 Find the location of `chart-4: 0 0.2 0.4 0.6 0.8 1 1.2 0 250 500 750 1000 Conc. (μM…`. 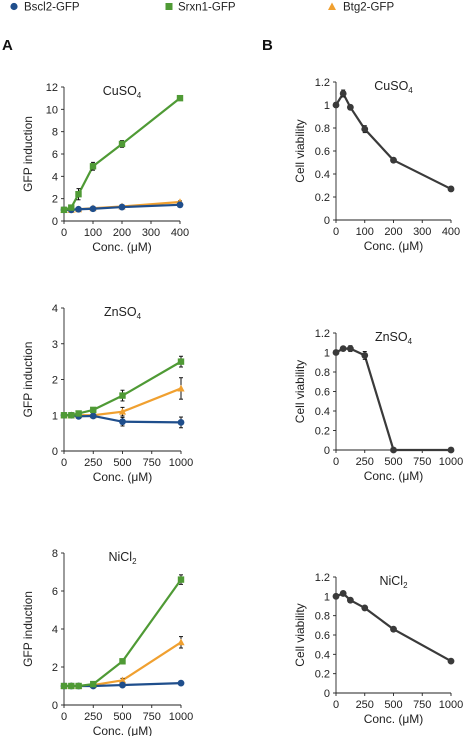

chart-4: 0 0.2 0.4 0.6 0.8 1 1.2 0 250 500 750 1000 Conc. (μM… is located at coordinates (378, 405).